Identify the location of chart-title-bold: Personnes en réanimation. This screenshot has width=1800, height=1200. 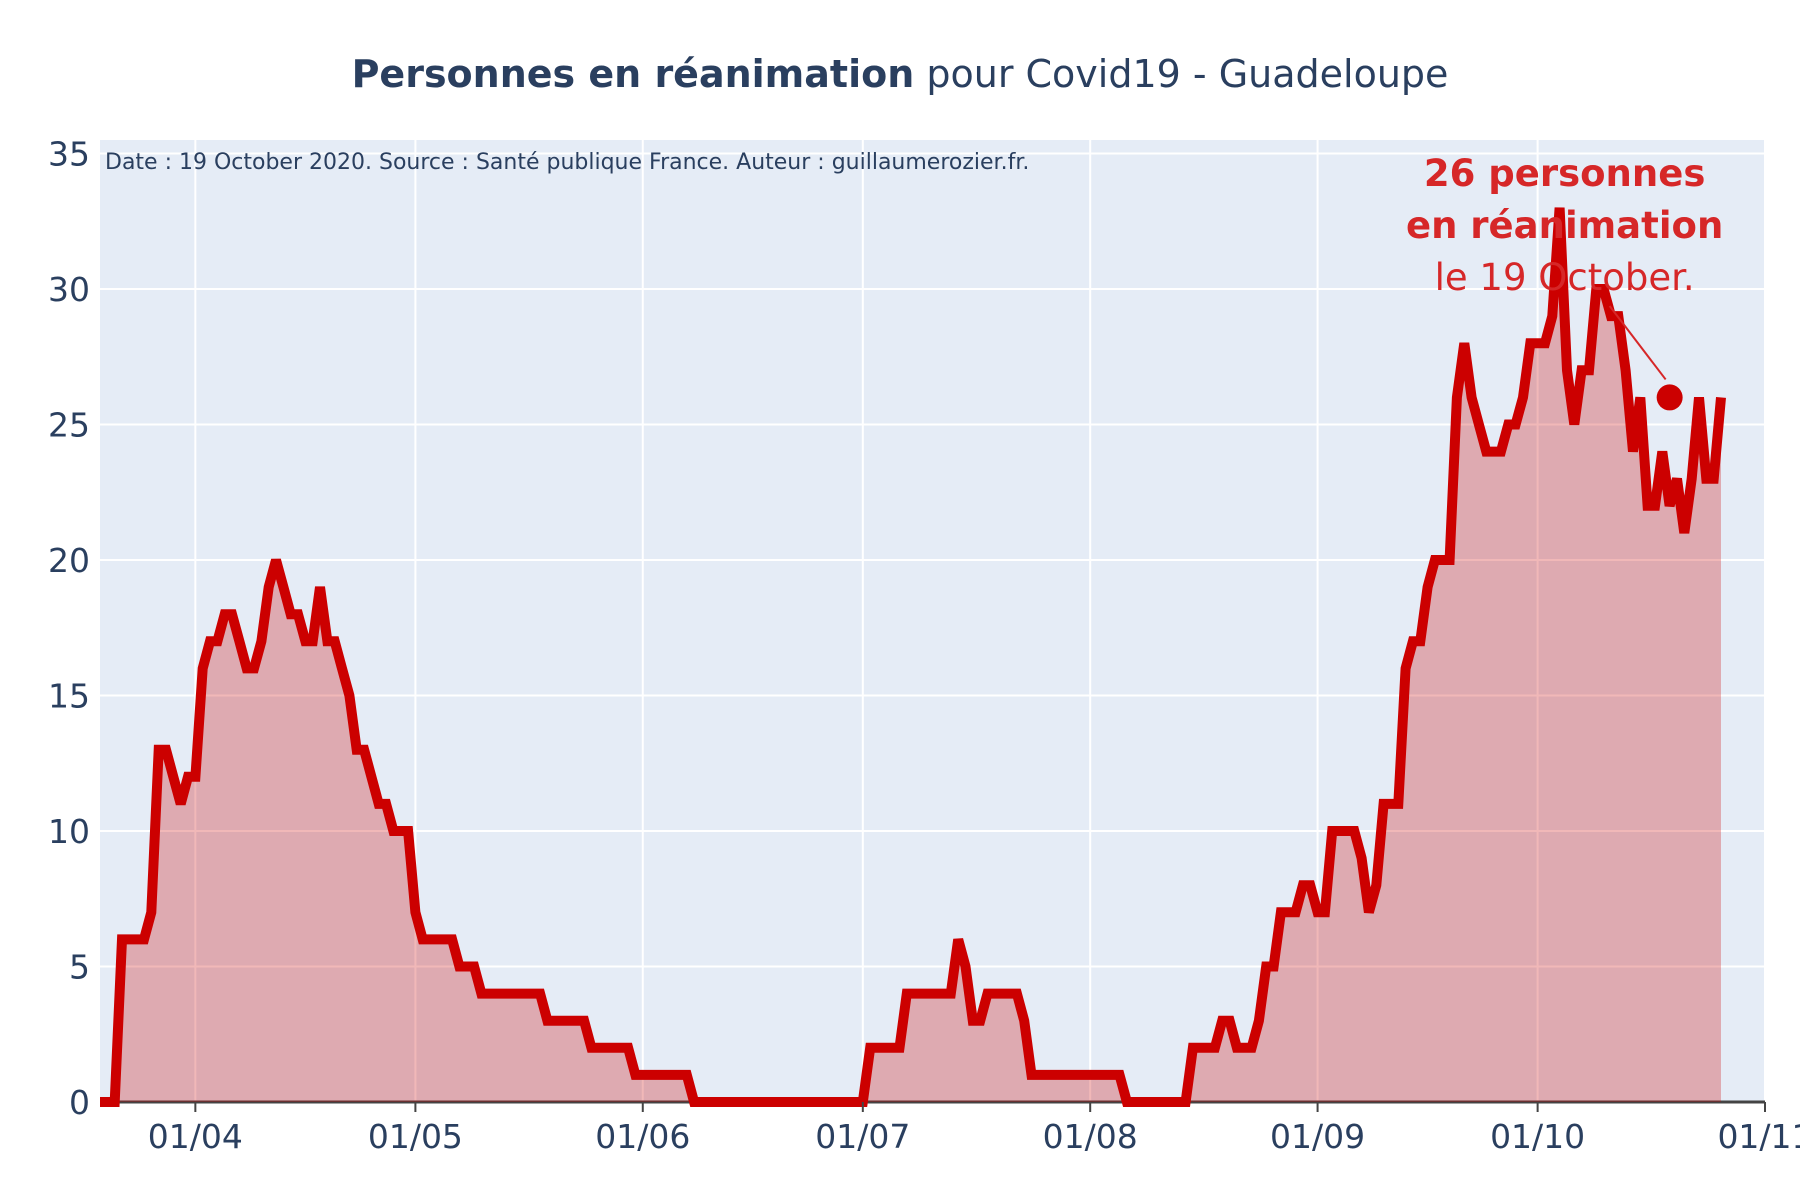
(633, 74).